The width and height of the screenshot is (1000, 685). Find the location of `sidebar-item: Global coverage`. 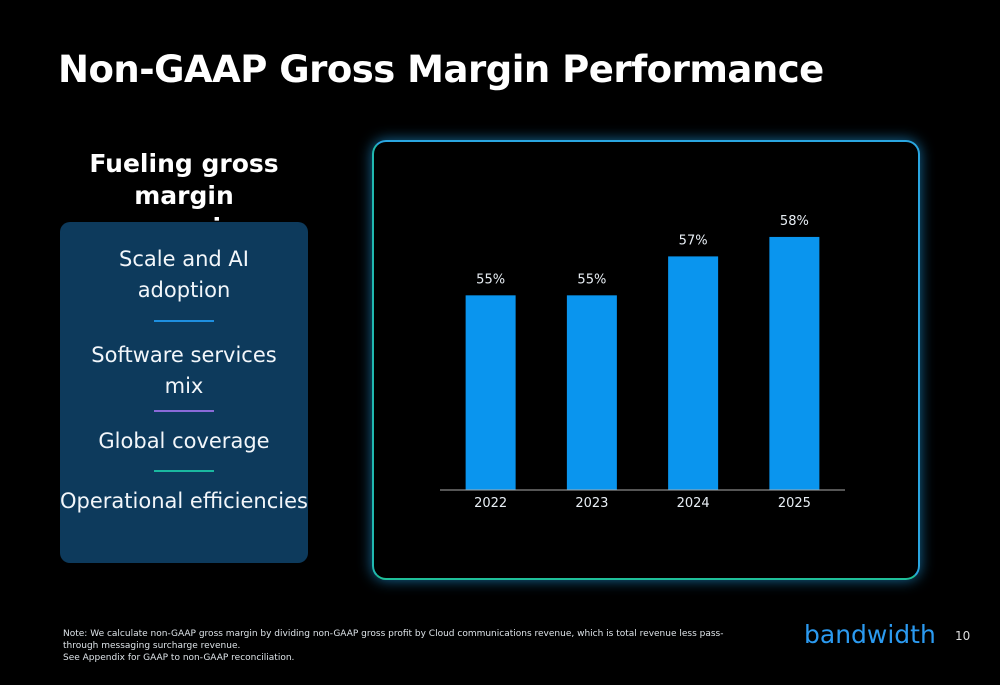

sidebar-item: Global coverage is located at coordinates (184, 441).